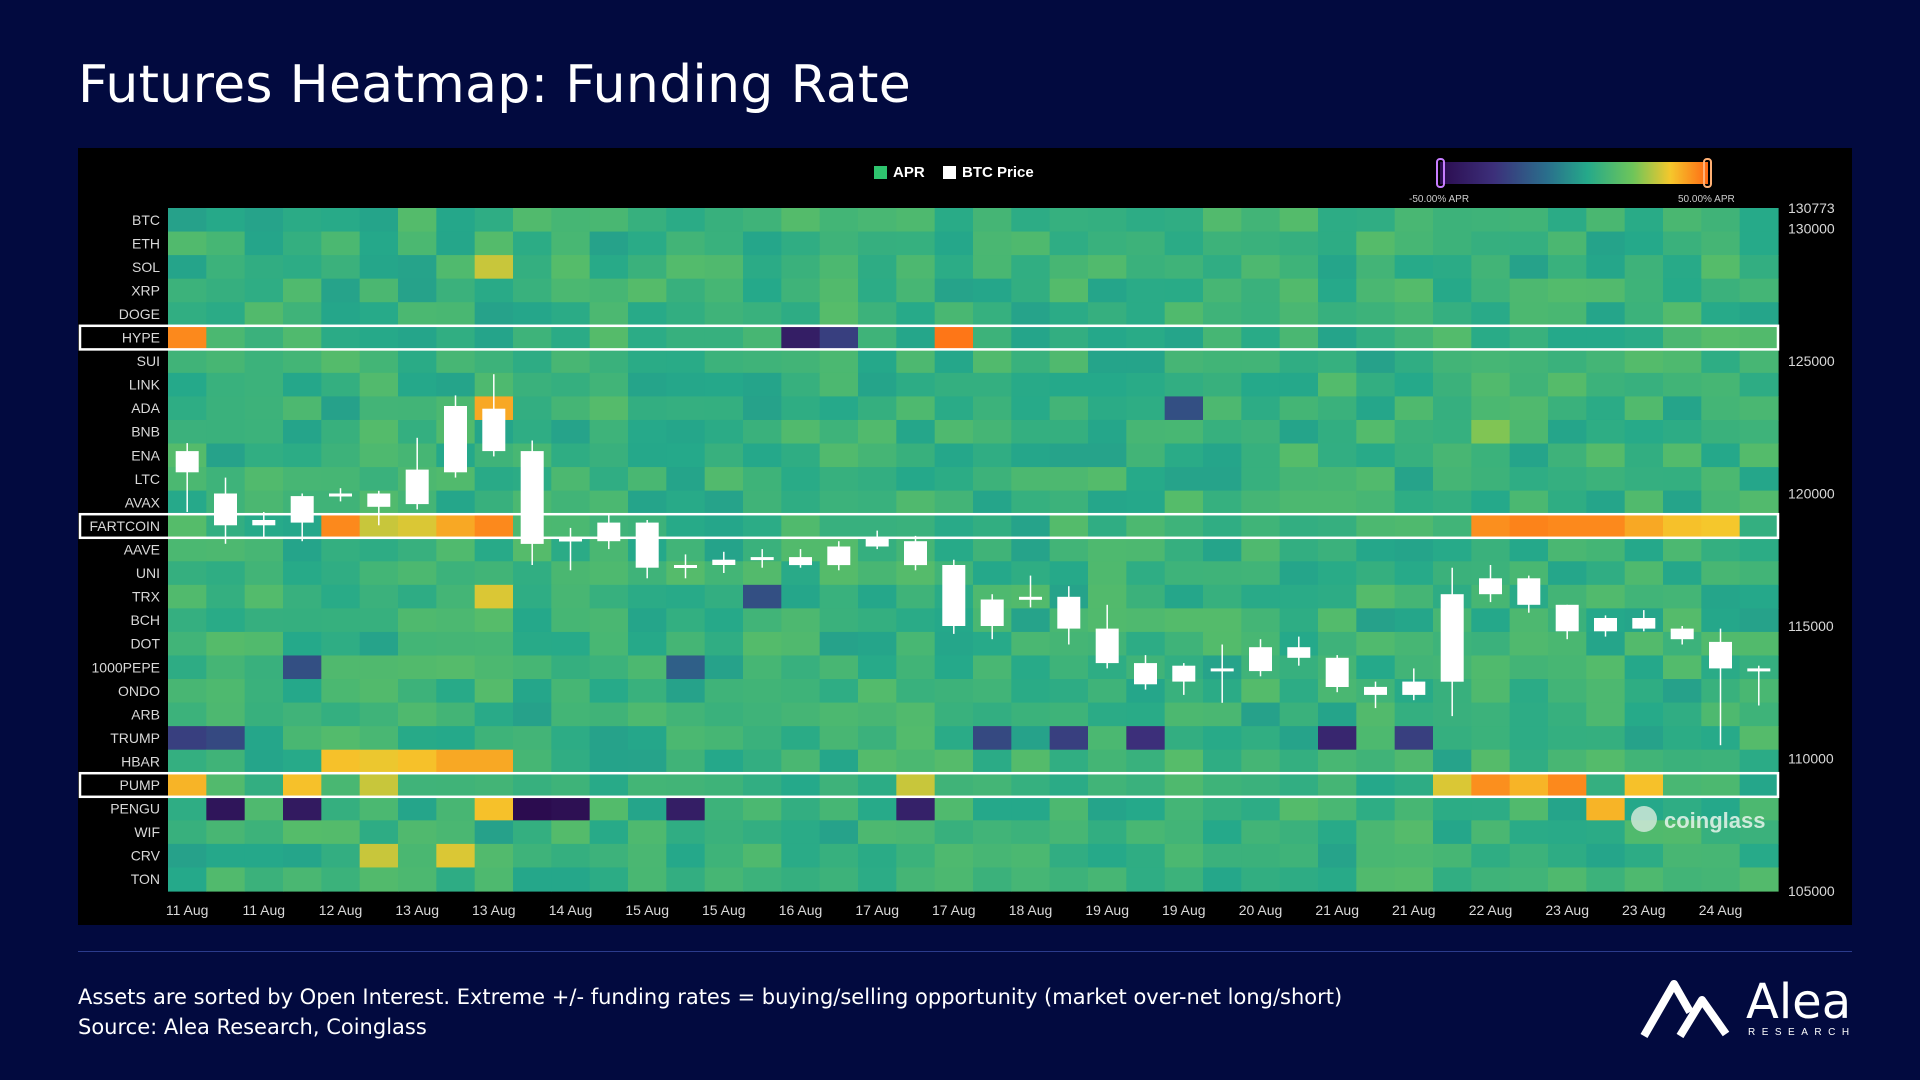  Describe the element at coordinates (148, 361) in the screenshot. I see `row-label: SUI` at that location.